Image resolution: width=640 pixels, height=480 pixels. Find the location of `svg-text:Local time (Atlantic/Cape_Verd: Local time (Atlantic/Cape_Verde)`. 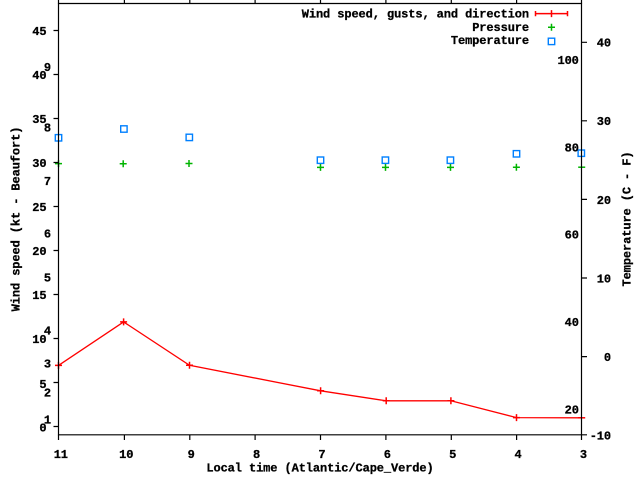

svg-text:Local time (Atlantic/Cape_Verd: Local time (Atlantic/Cape_Verde) is located at coordinates (319, 469).